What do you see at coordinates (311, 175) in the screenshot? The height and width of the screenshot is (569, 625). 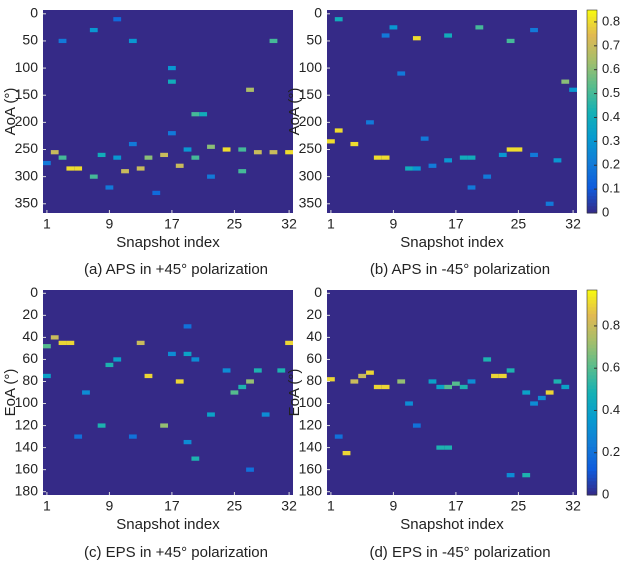 I see `y-tick-label: 300` at bounding box center [311, 175].